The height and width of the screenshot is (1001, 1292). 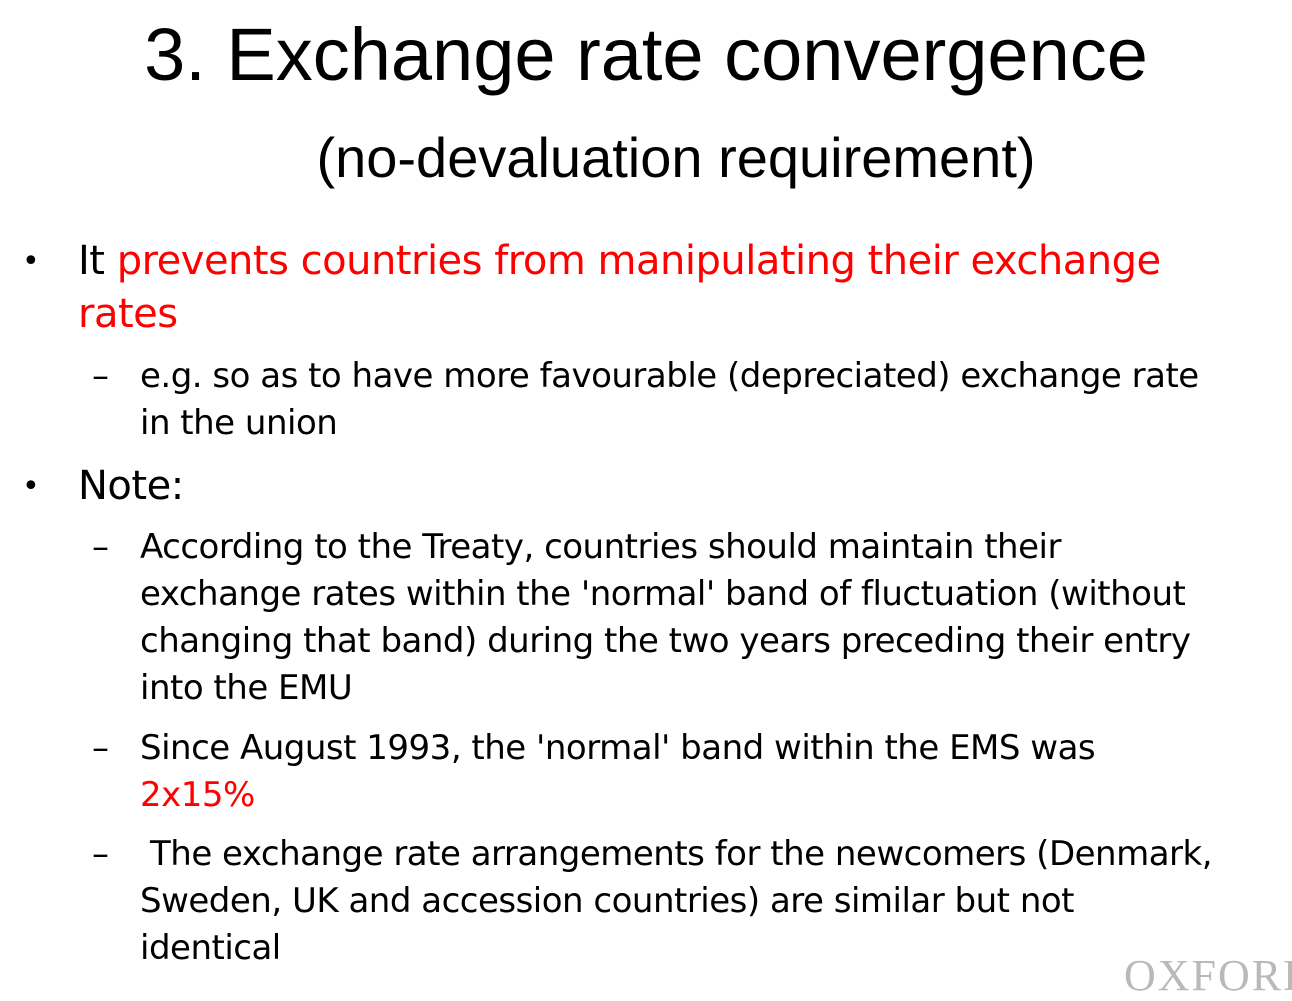 What do you see at coordinates (197, 795) in the screenshot?
I see `sub-bullet-2-2-highlight: 2x15%` at bounding box center [197, 795].